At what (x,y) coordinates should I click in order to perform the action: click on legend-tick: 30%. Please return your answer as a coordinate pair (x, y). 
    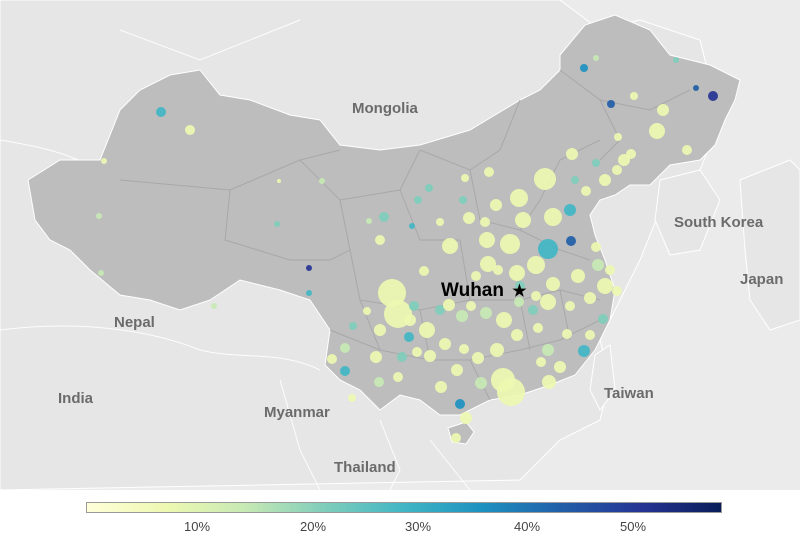
    Looking at the image, I should click on (418, 526).